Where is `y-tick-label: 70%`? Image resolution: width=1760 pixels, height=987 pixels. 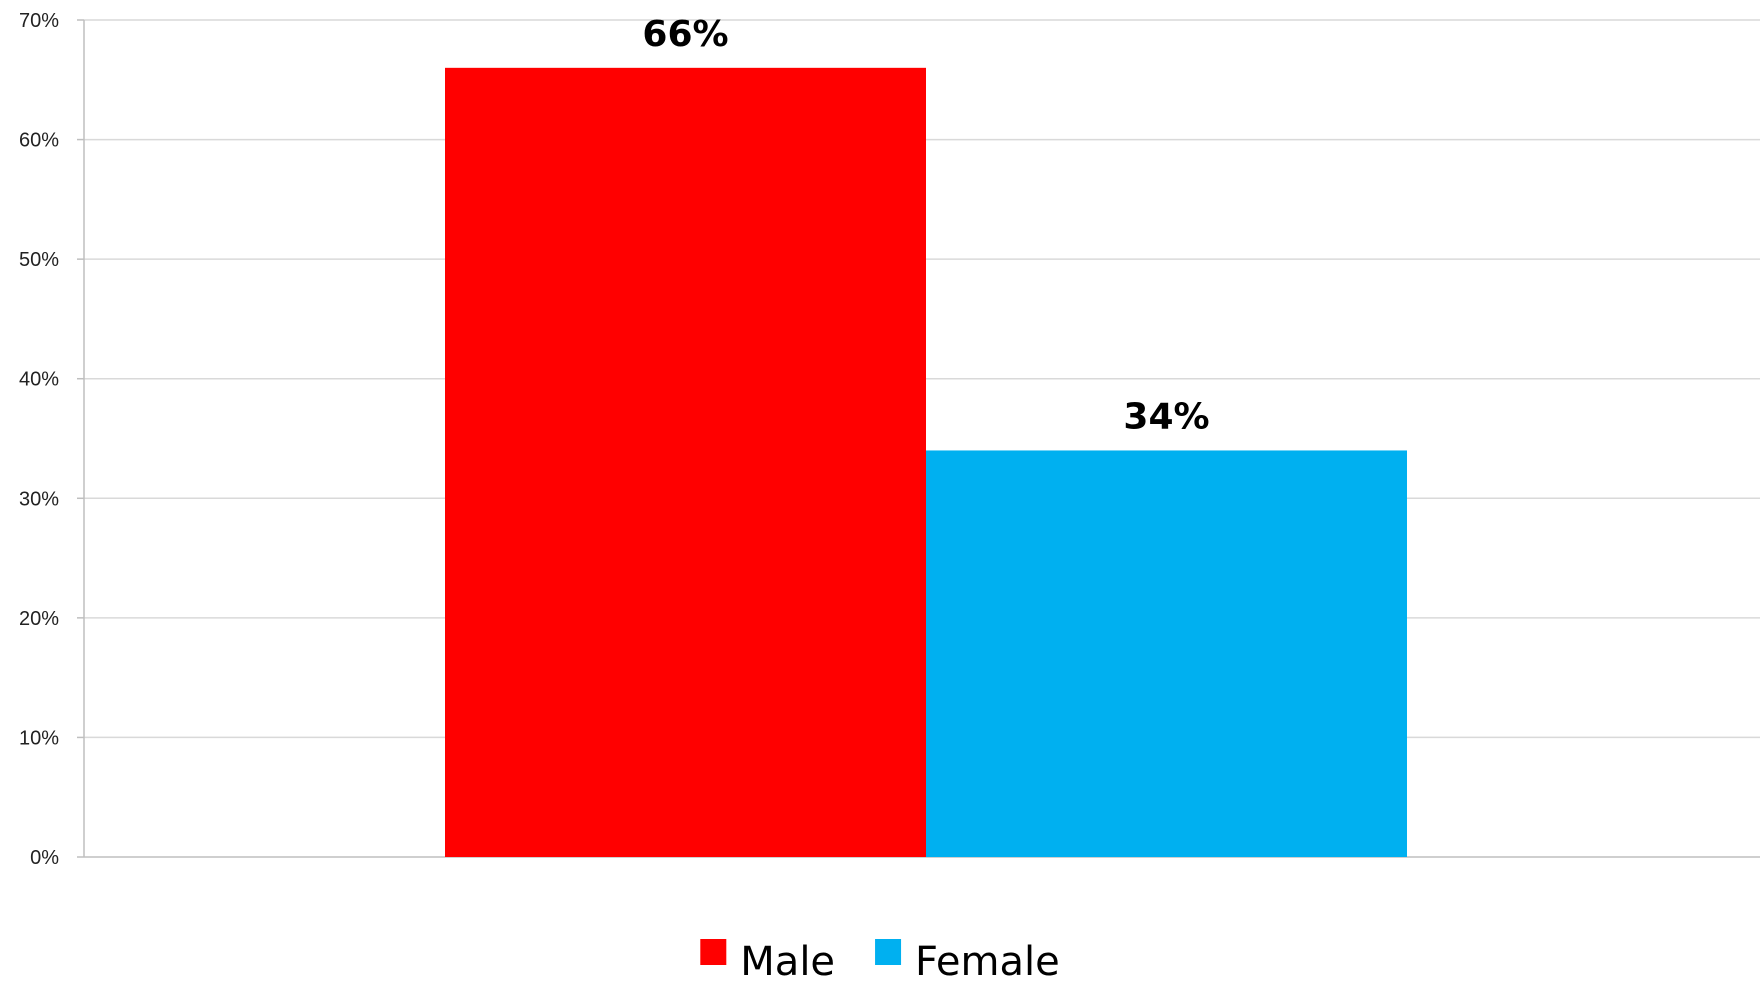 y-tick-label: 70% is located at coordinates (39, 21).